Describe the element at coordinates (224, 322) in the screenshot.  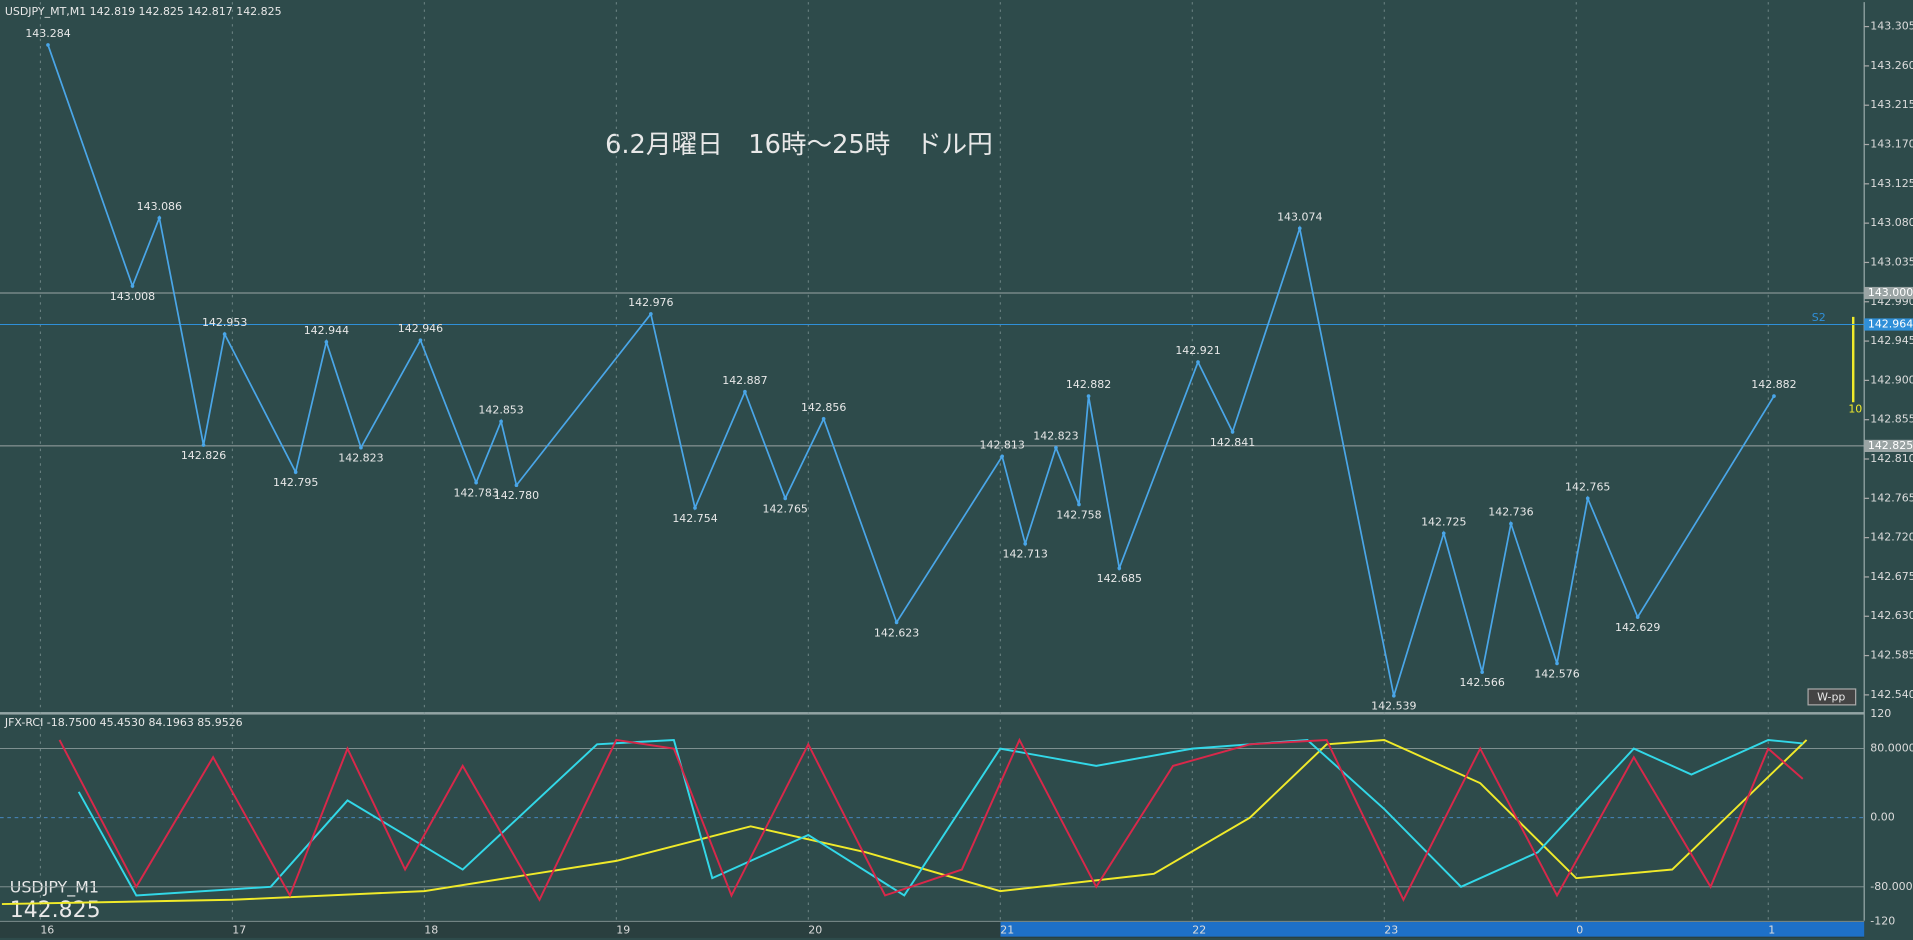
I see `swing-label: 142.953` at that location.